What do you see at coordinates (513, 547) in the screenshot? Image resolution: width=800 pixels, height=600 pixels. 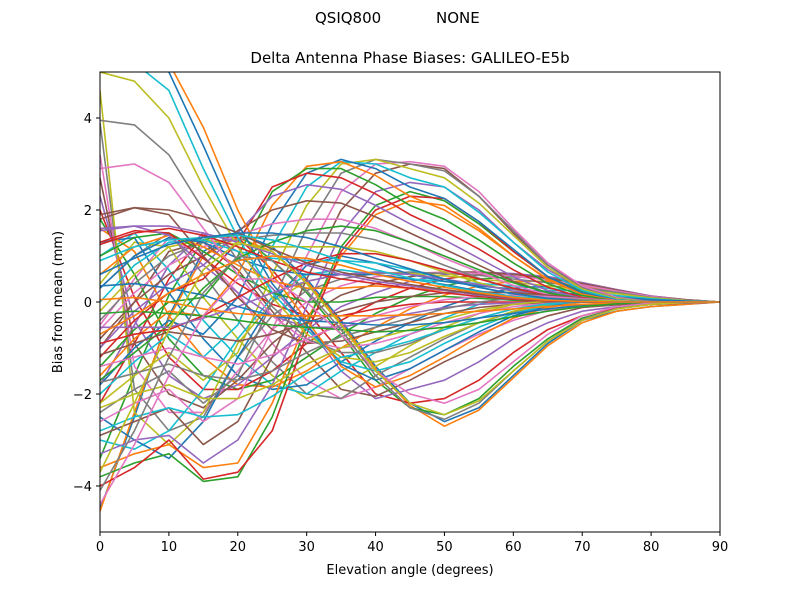 I see `x-tick-label: 60` at bounding box center [513, 547].